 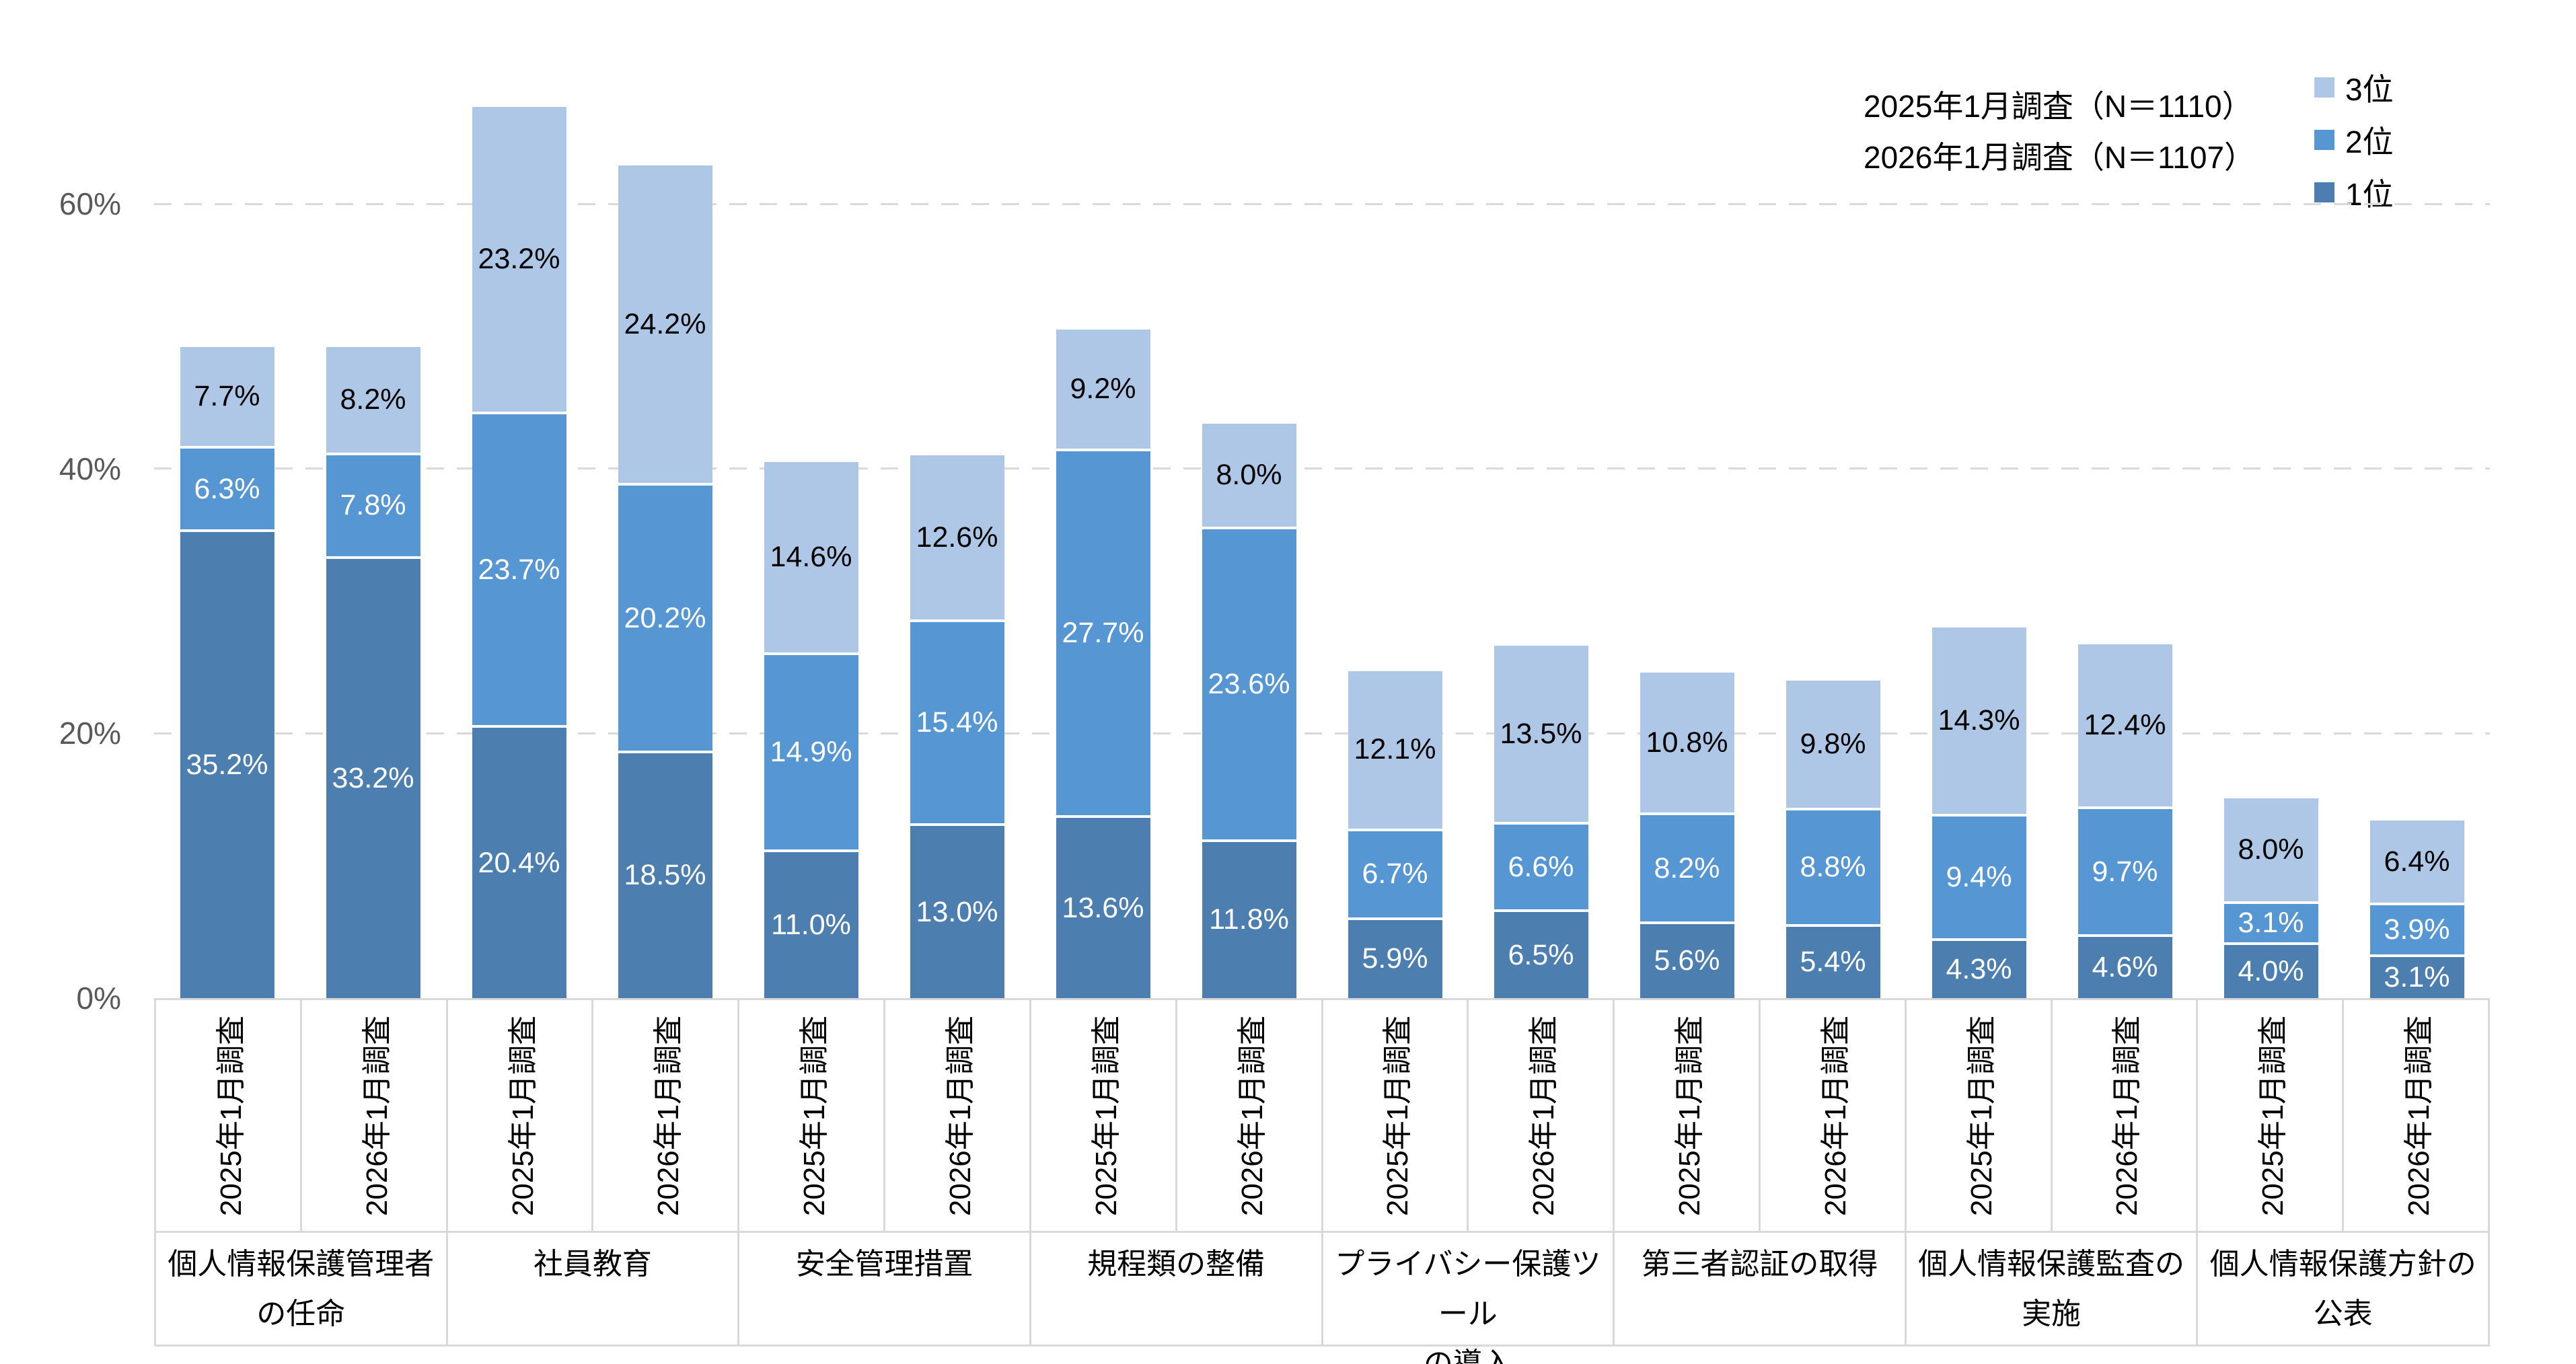 I want to click on bar-segment: 5.4%, so click(x=1833, y=962).